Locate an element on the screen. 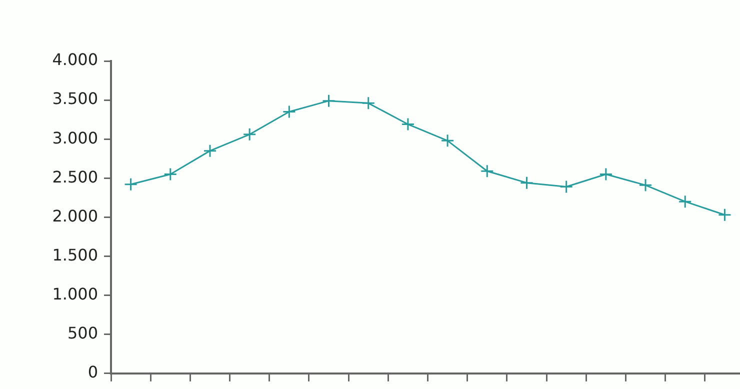 The image size is (740, 389). y-tick-label: 1.000 is located at coordinates (75, 294).